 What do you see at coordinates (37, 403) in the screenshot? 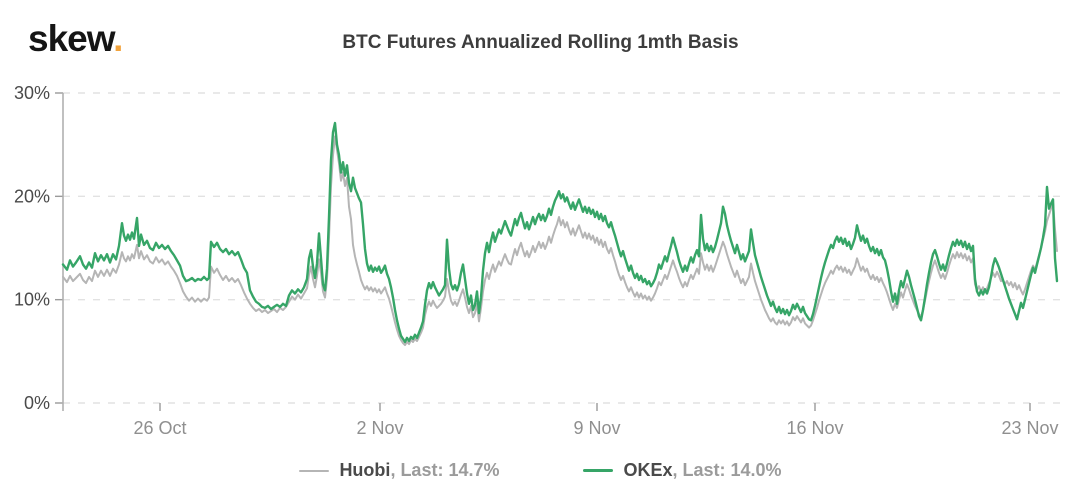
I see `y-tick-label: 0%` at bounding box center [37, 403].